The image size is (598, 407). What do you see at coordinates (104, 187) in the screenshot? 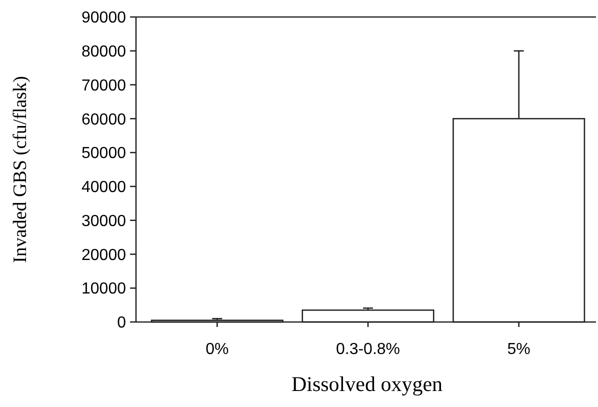
I see `y-tick-label: 40000` at bounding box center [104, 187].